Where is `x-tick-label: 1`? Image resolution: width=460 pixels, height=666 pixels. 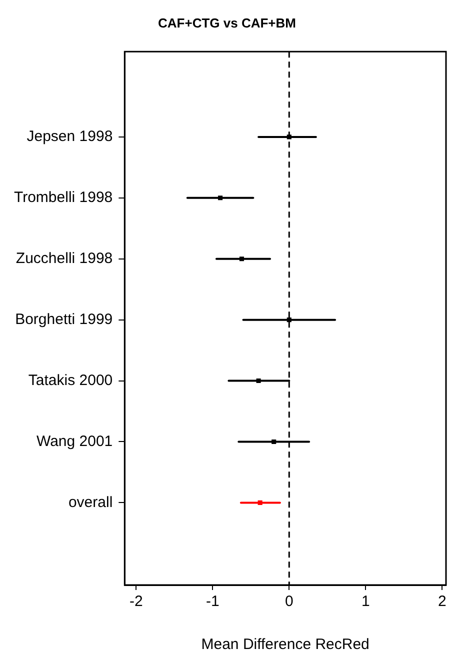 x-tick-label: 1 is located at coordinates (365, 601).